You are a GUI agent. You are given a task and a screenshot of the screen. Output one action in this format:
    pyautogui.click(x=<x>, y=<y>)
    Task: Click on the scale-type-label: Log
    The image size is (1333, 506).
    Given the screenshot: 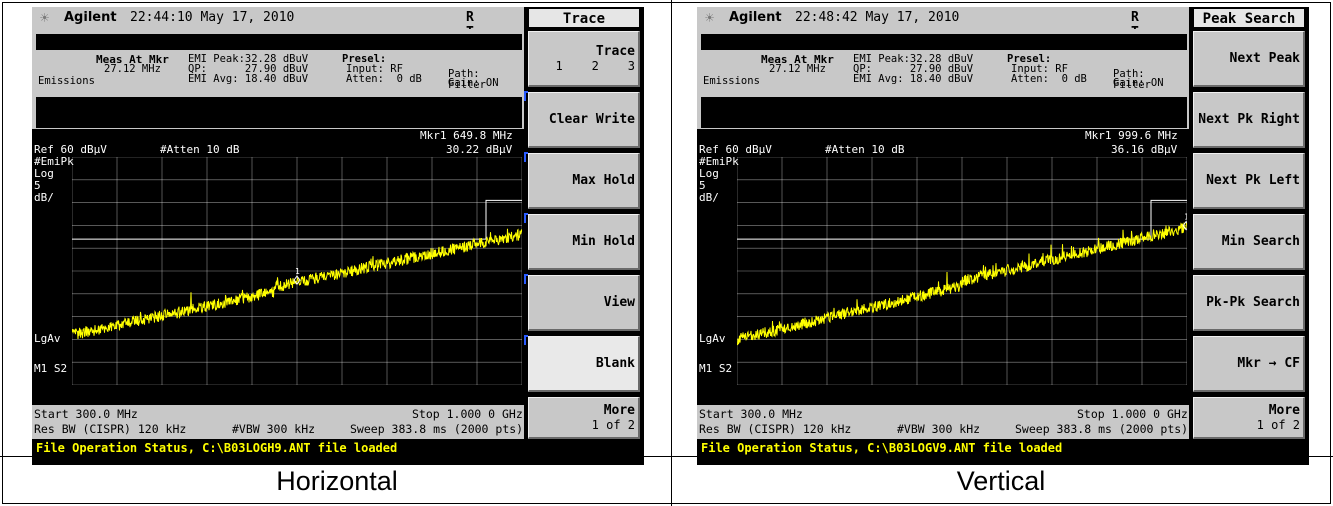 What is the action you would take?
    pyautogui.click(x=44, y=173)
    